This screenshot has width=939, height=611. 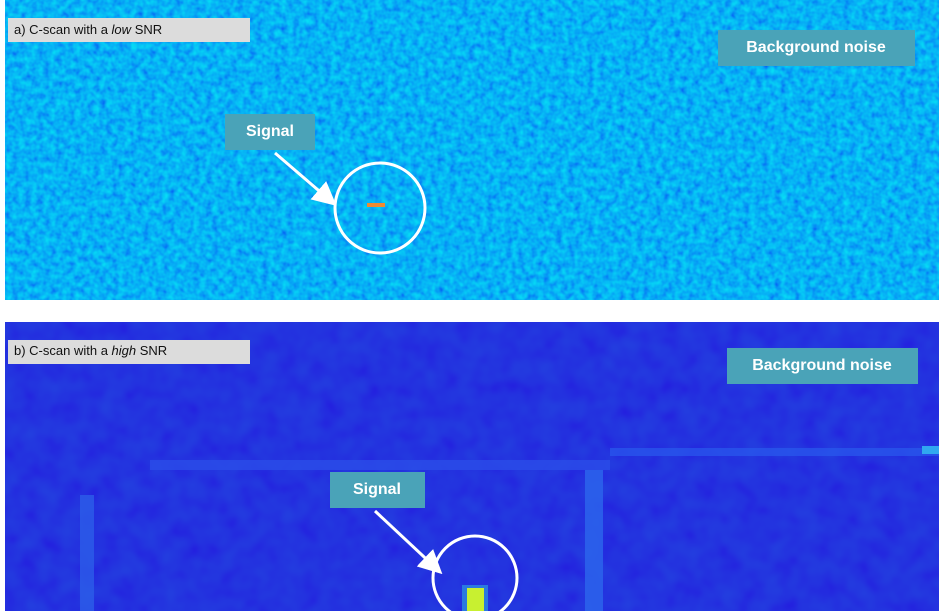 I want to click on panel-label: a) C-scan with a low SNR, so click(x=88, y=29).